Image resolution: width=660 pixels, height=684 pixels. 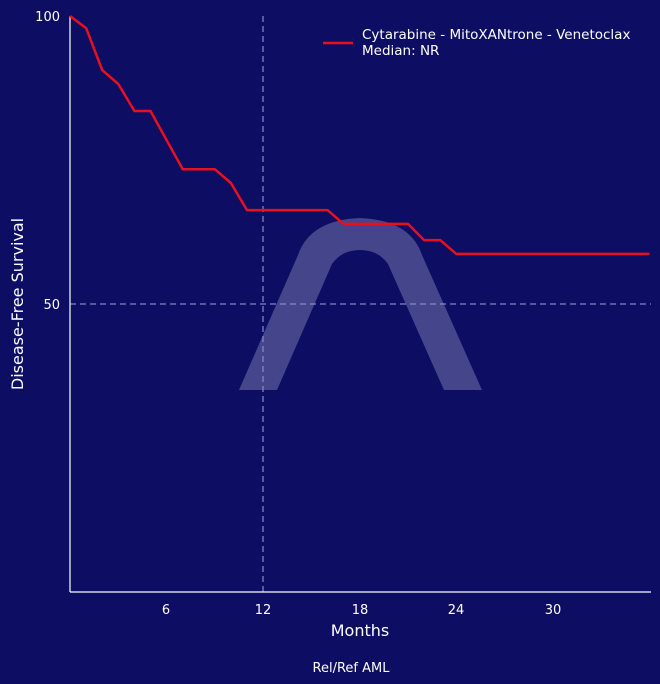 What do you see at coordinates (352, 668) in the screenshot?
I see `chart-caption: Rel/Ref AML` at bounding box center [352, 668].